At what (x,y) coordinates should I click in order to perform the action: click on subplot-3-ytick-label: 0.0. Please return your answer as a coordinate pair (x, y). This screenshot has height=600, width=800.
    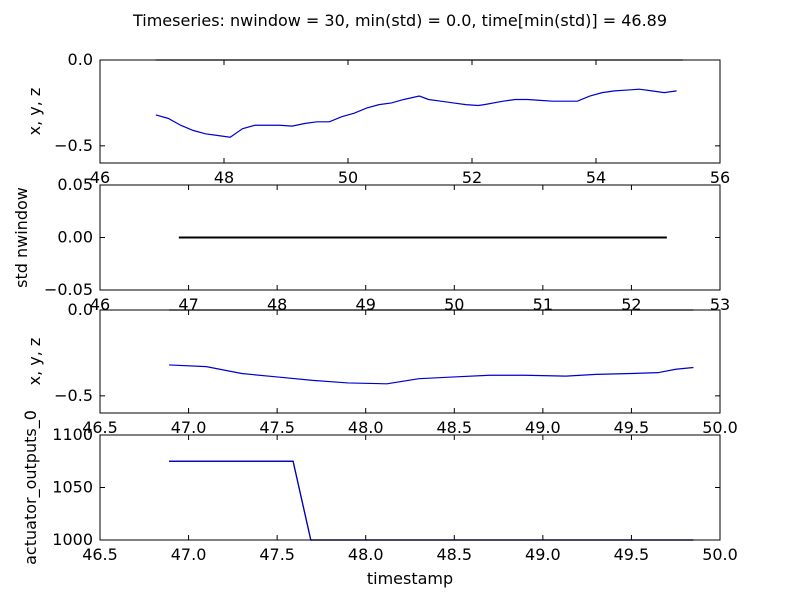
    Looking at the image, I should click on (80, 309).